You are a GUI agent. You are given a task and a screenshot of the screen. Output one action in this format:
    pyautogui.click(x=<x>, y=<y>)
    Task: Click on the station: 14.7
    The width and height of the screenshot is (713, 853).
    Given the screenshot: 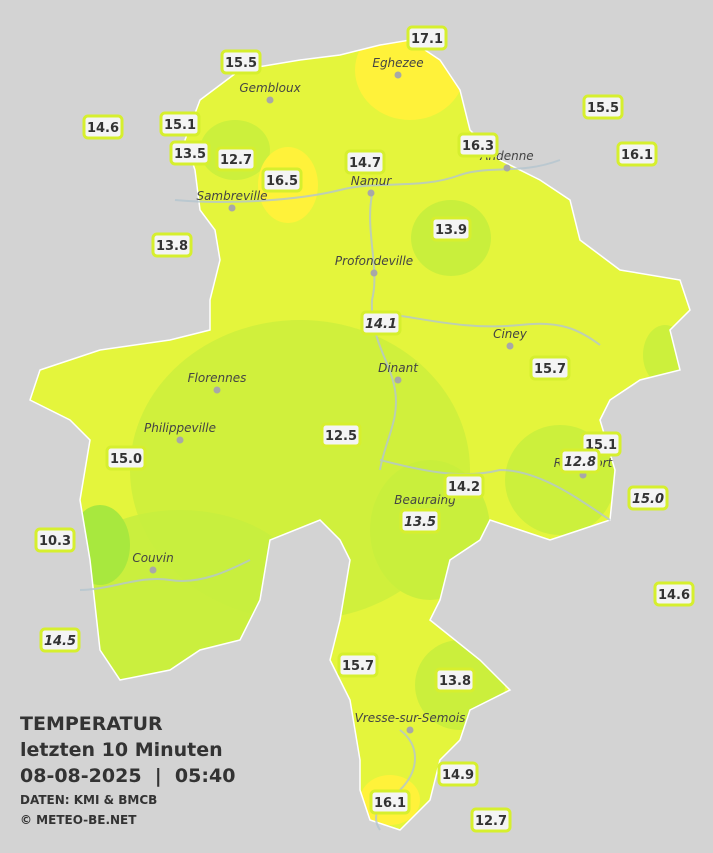 What is the action you would take?
    pyautogui.click(x=365, y=162)
    